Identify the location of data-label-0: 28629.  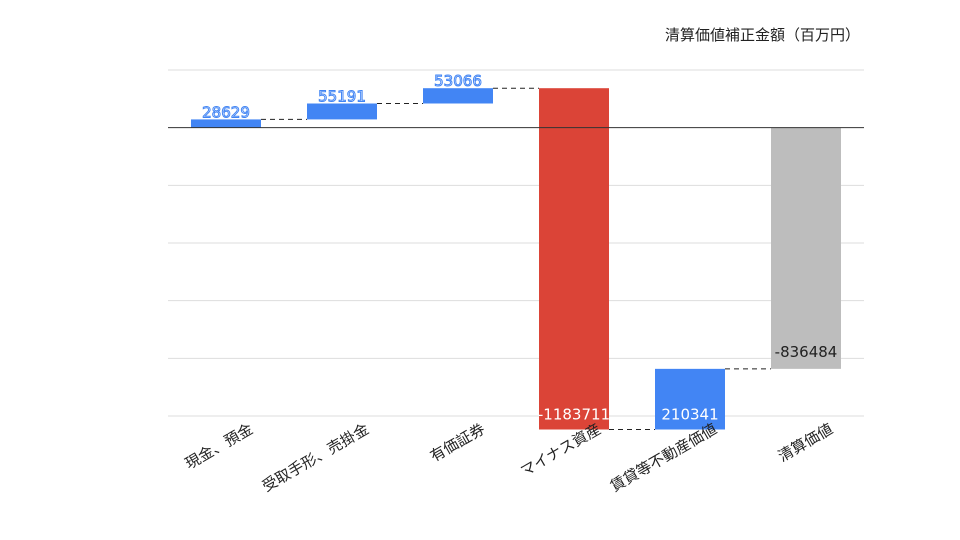
(226, 112).